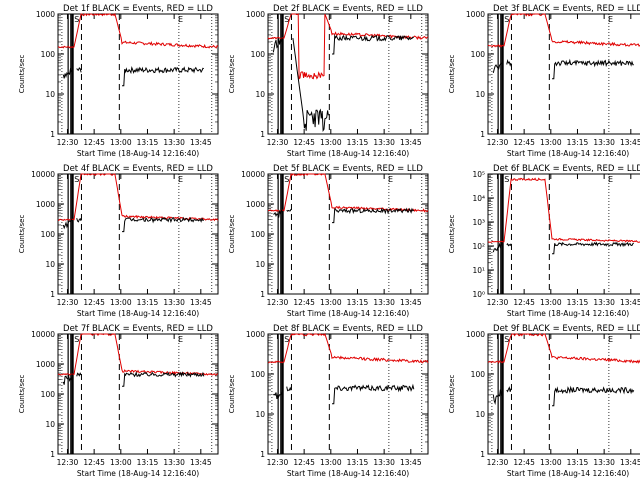 This screenshot has height=480, width=640. What do you see at coordinates (310, 85) in the screenshot?
I see `black-events-dip` at bounding box center [310, 85].